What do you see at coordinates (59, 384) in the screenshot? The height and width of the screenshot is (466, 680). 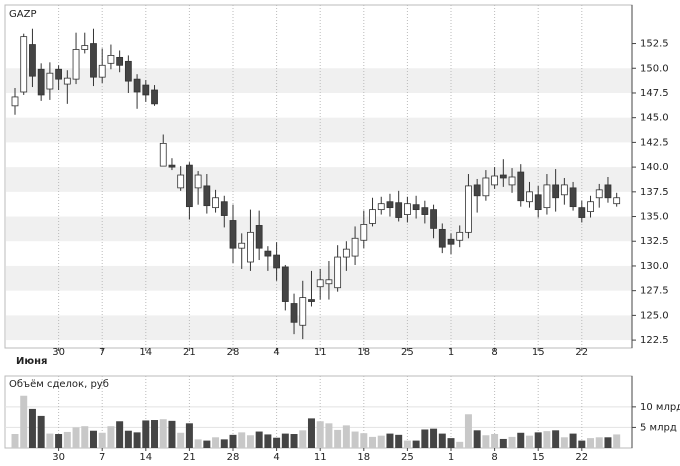 I see `volume-title: Объём сделок, руб` at bounding box center [59, 384].